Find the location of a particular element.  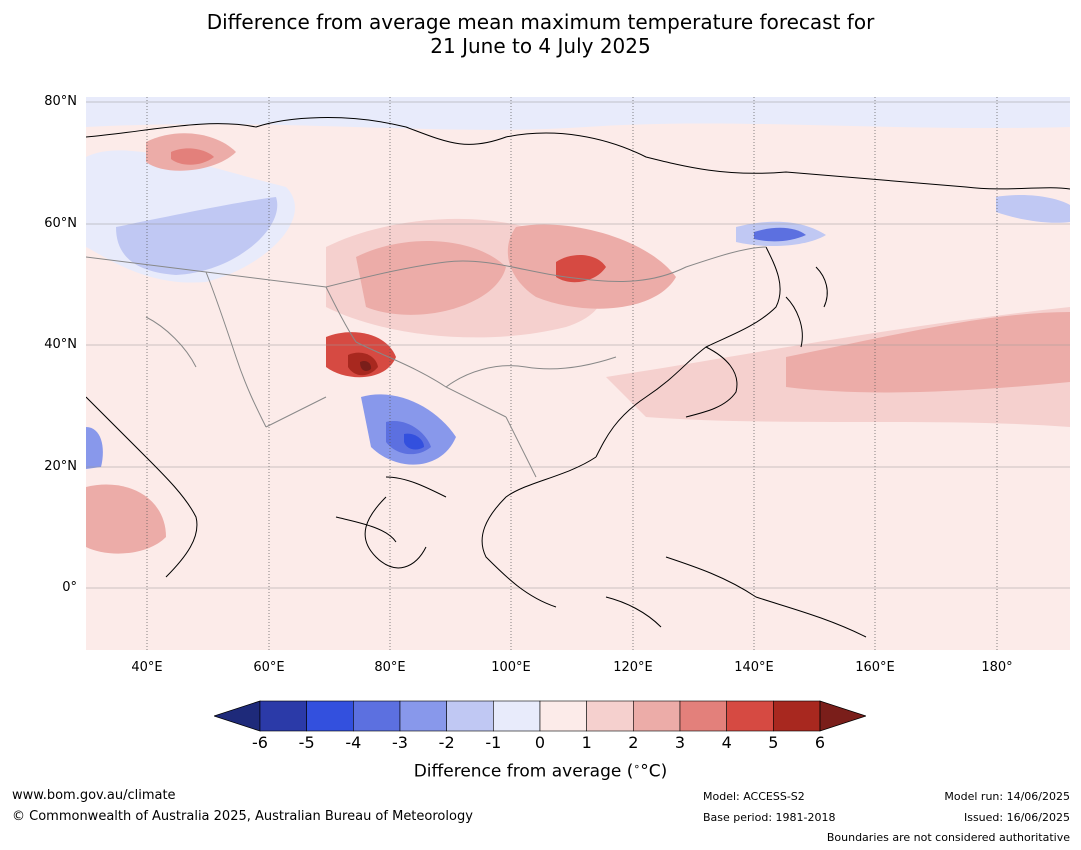

lat-label-80n: 80°N is located at coordinates (60, 101).